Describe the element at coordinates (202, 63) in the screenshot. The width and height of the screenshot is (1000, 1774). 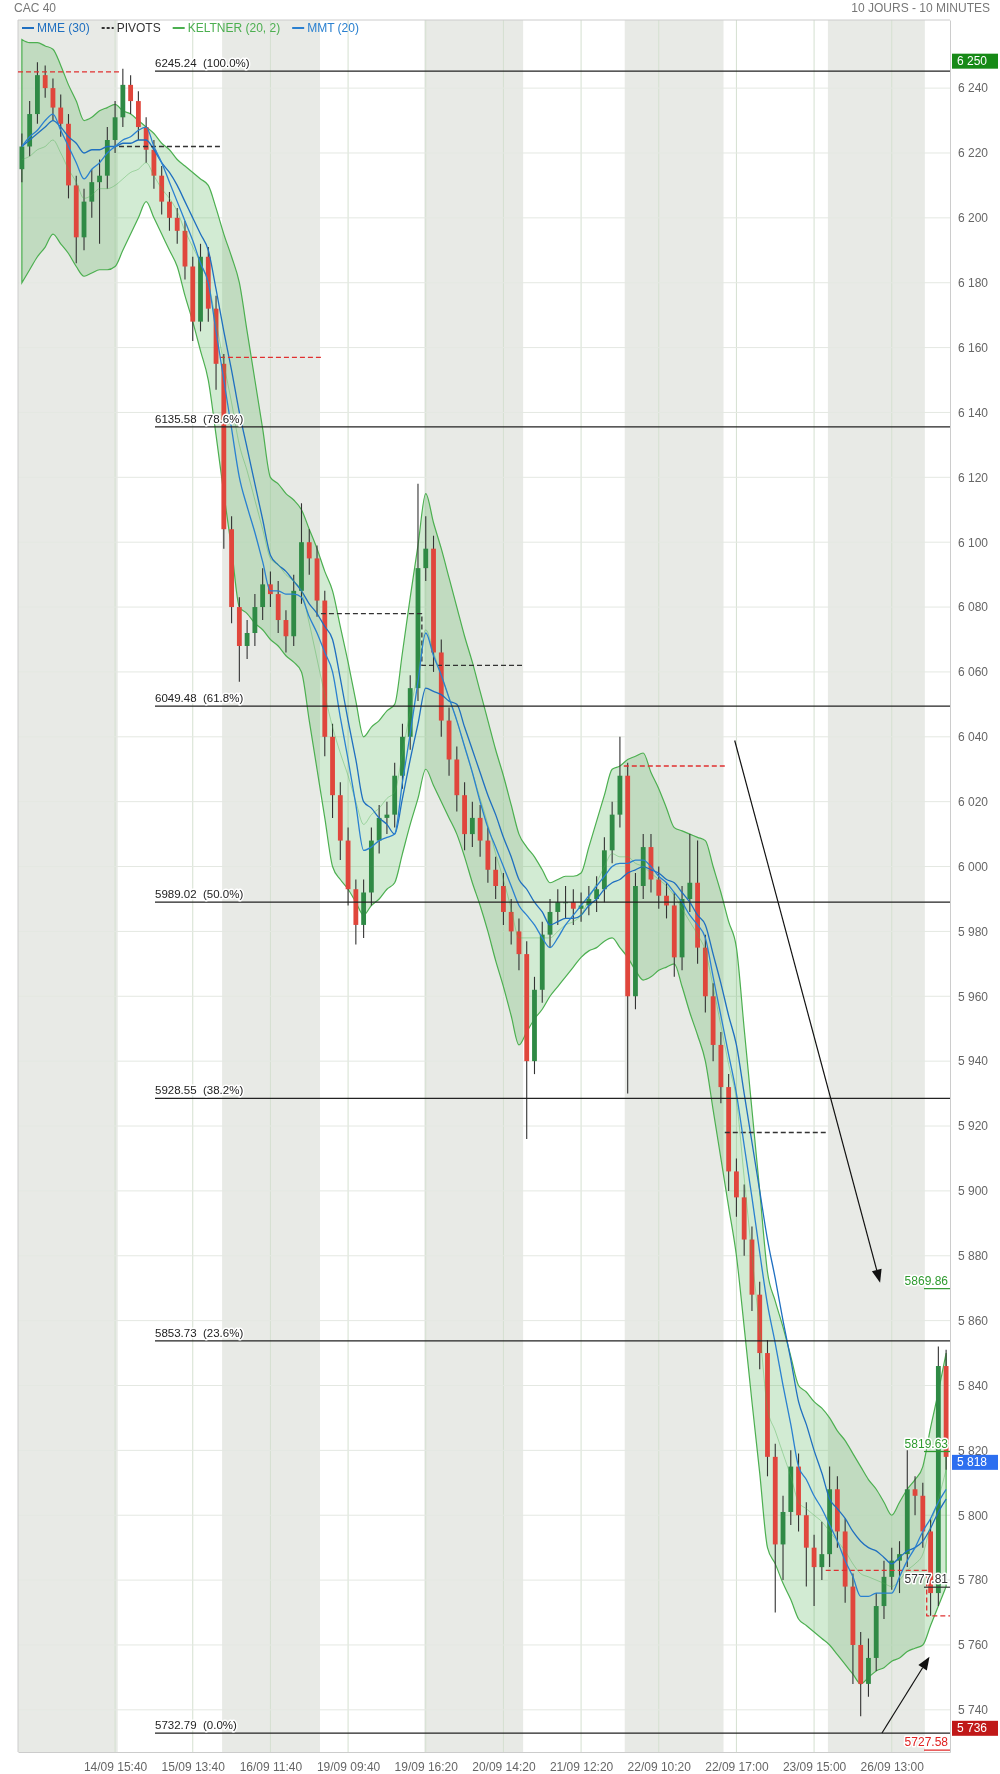
I see `ref-line-label: 6245.24 (100.0%)` at that location.